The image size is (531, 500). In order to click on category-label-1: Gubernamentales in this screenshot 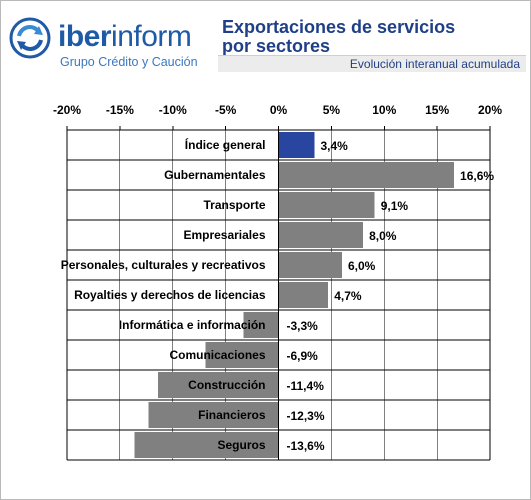, I will do `click(215, 175)`.